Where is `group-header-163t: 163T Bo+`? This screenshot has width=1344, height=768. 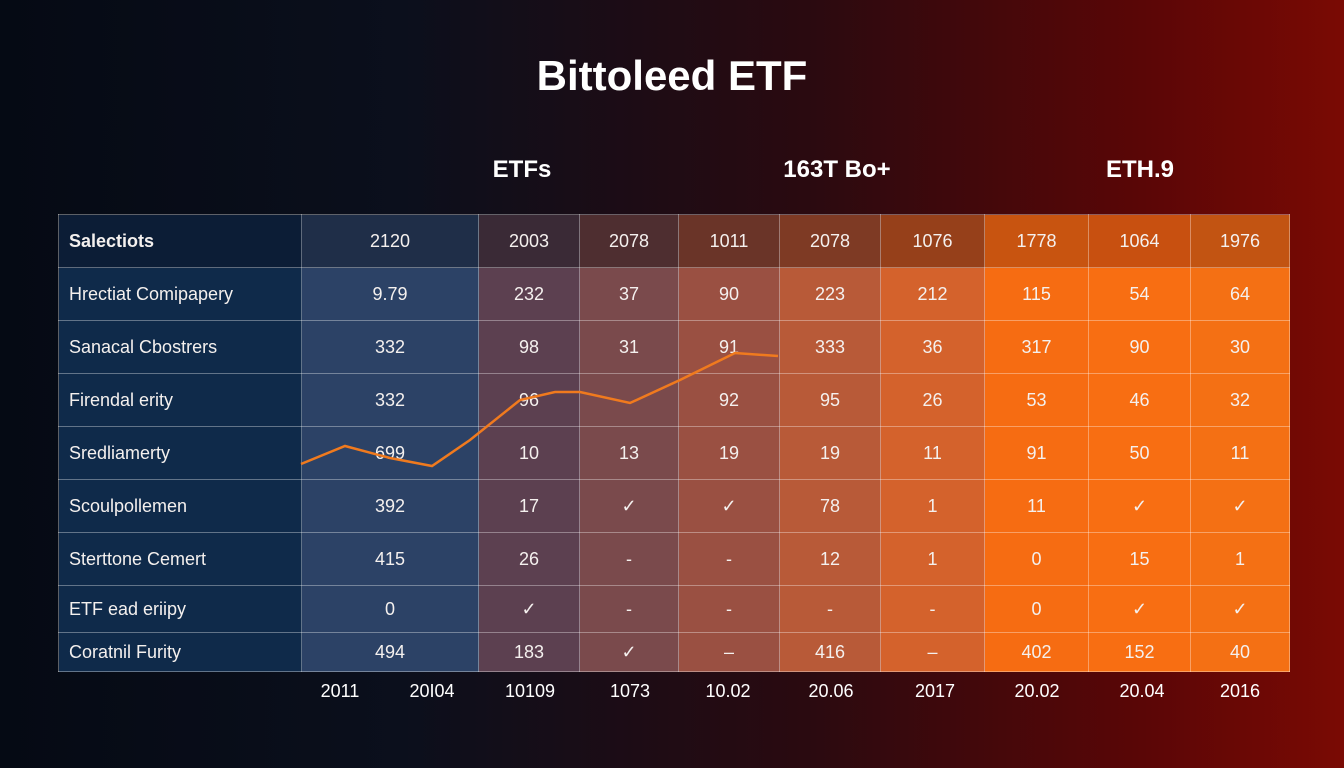 group-header-163t: 163T Bo+ is located at coordinates (837, 169).